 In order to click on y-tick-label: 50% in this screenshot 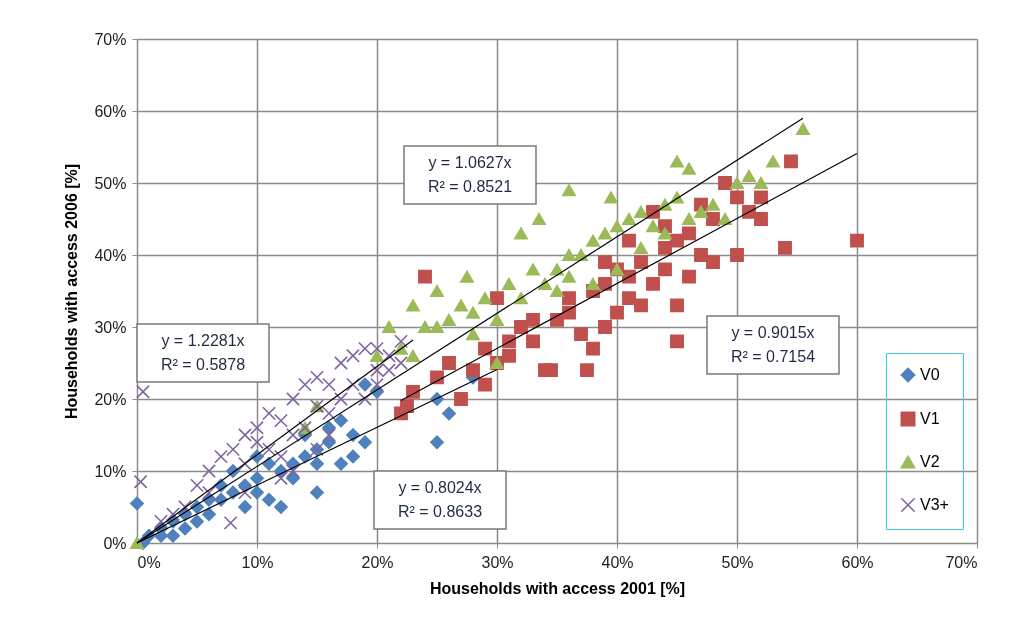, I will do `click(110, 183)`.